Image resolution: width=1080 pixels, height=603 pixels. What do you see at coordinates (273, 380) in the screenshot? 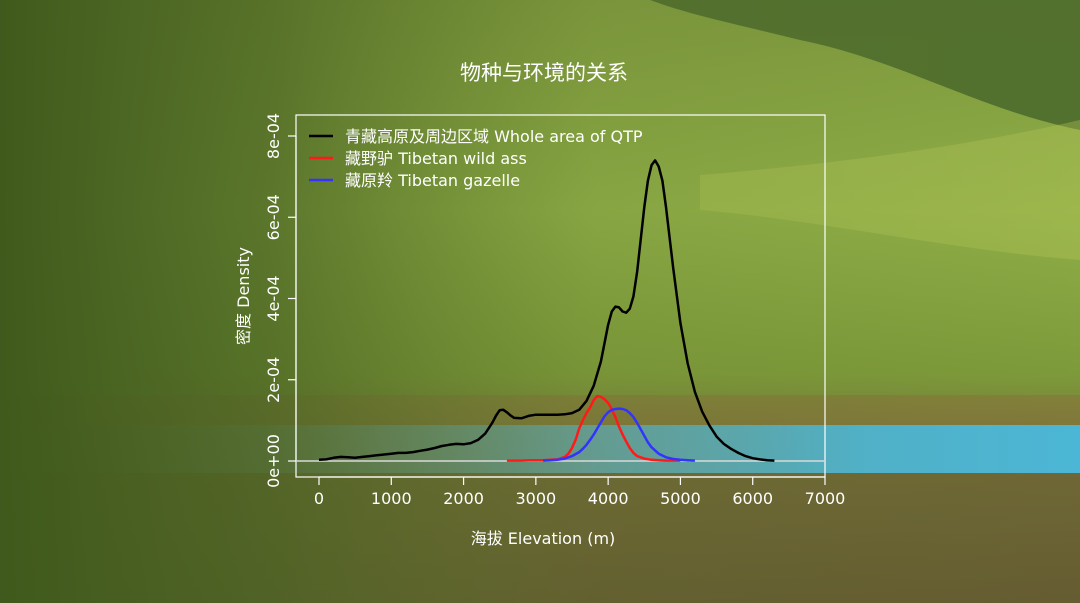
I see `y-tick-label: 2e-04` at bounding box center [273, 380].